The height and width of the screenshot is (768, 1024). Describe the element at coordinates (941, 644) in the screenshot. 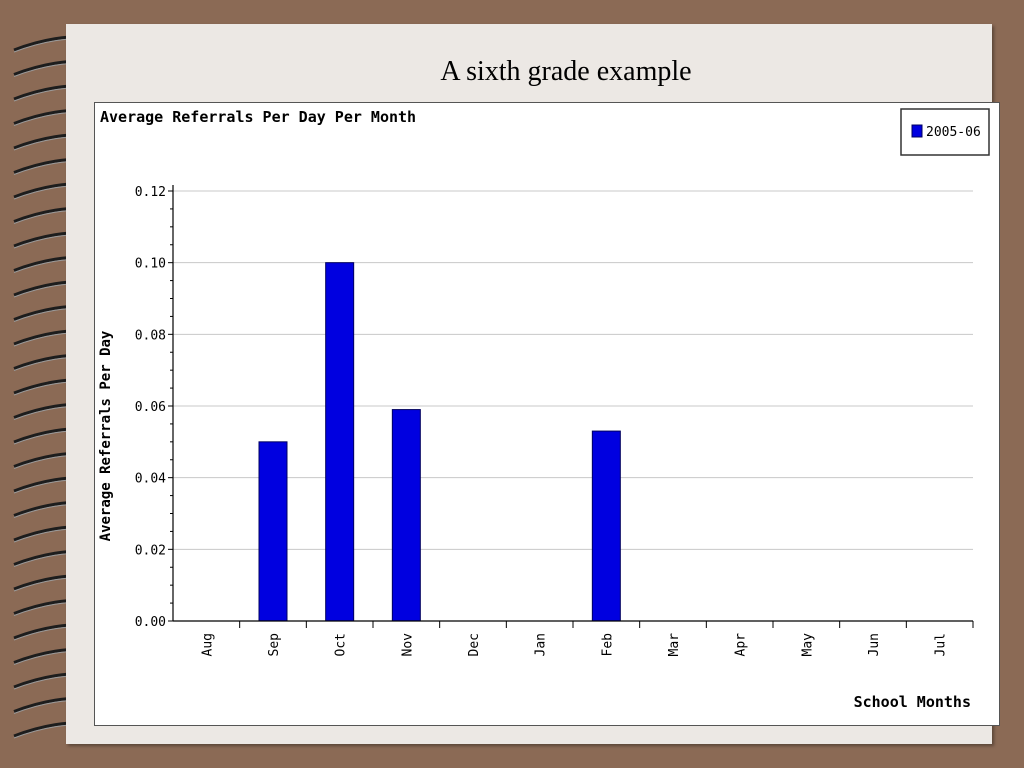

I see `x-tick-label: Jul` at that location.